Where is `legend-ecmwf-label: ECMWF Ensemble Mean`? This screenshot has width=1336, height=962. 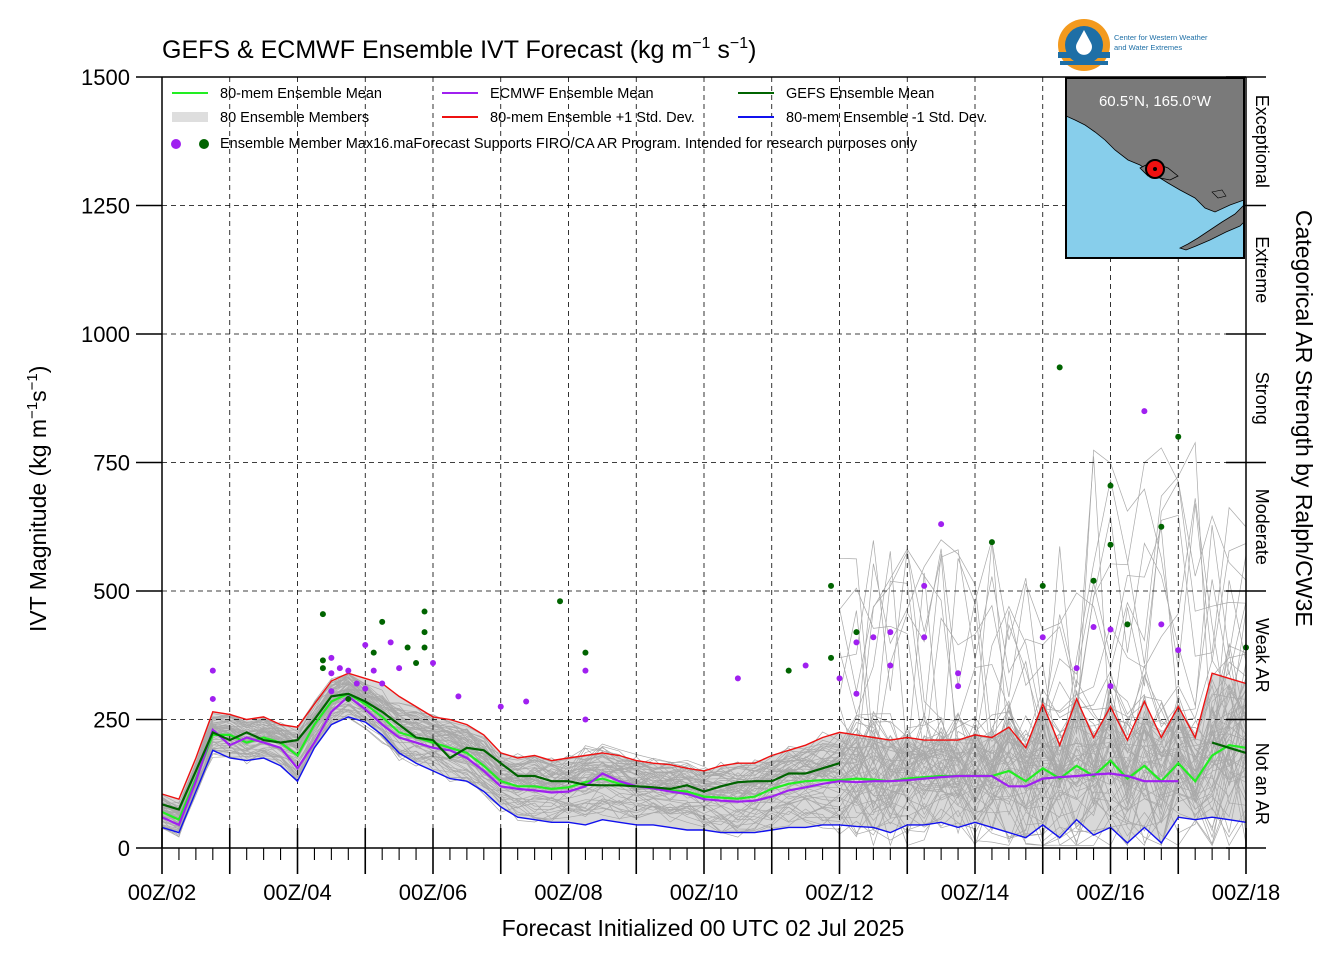 legend-ecmwf-label: ECMWF Ensemble Mean is located at coordinates (572, 94).